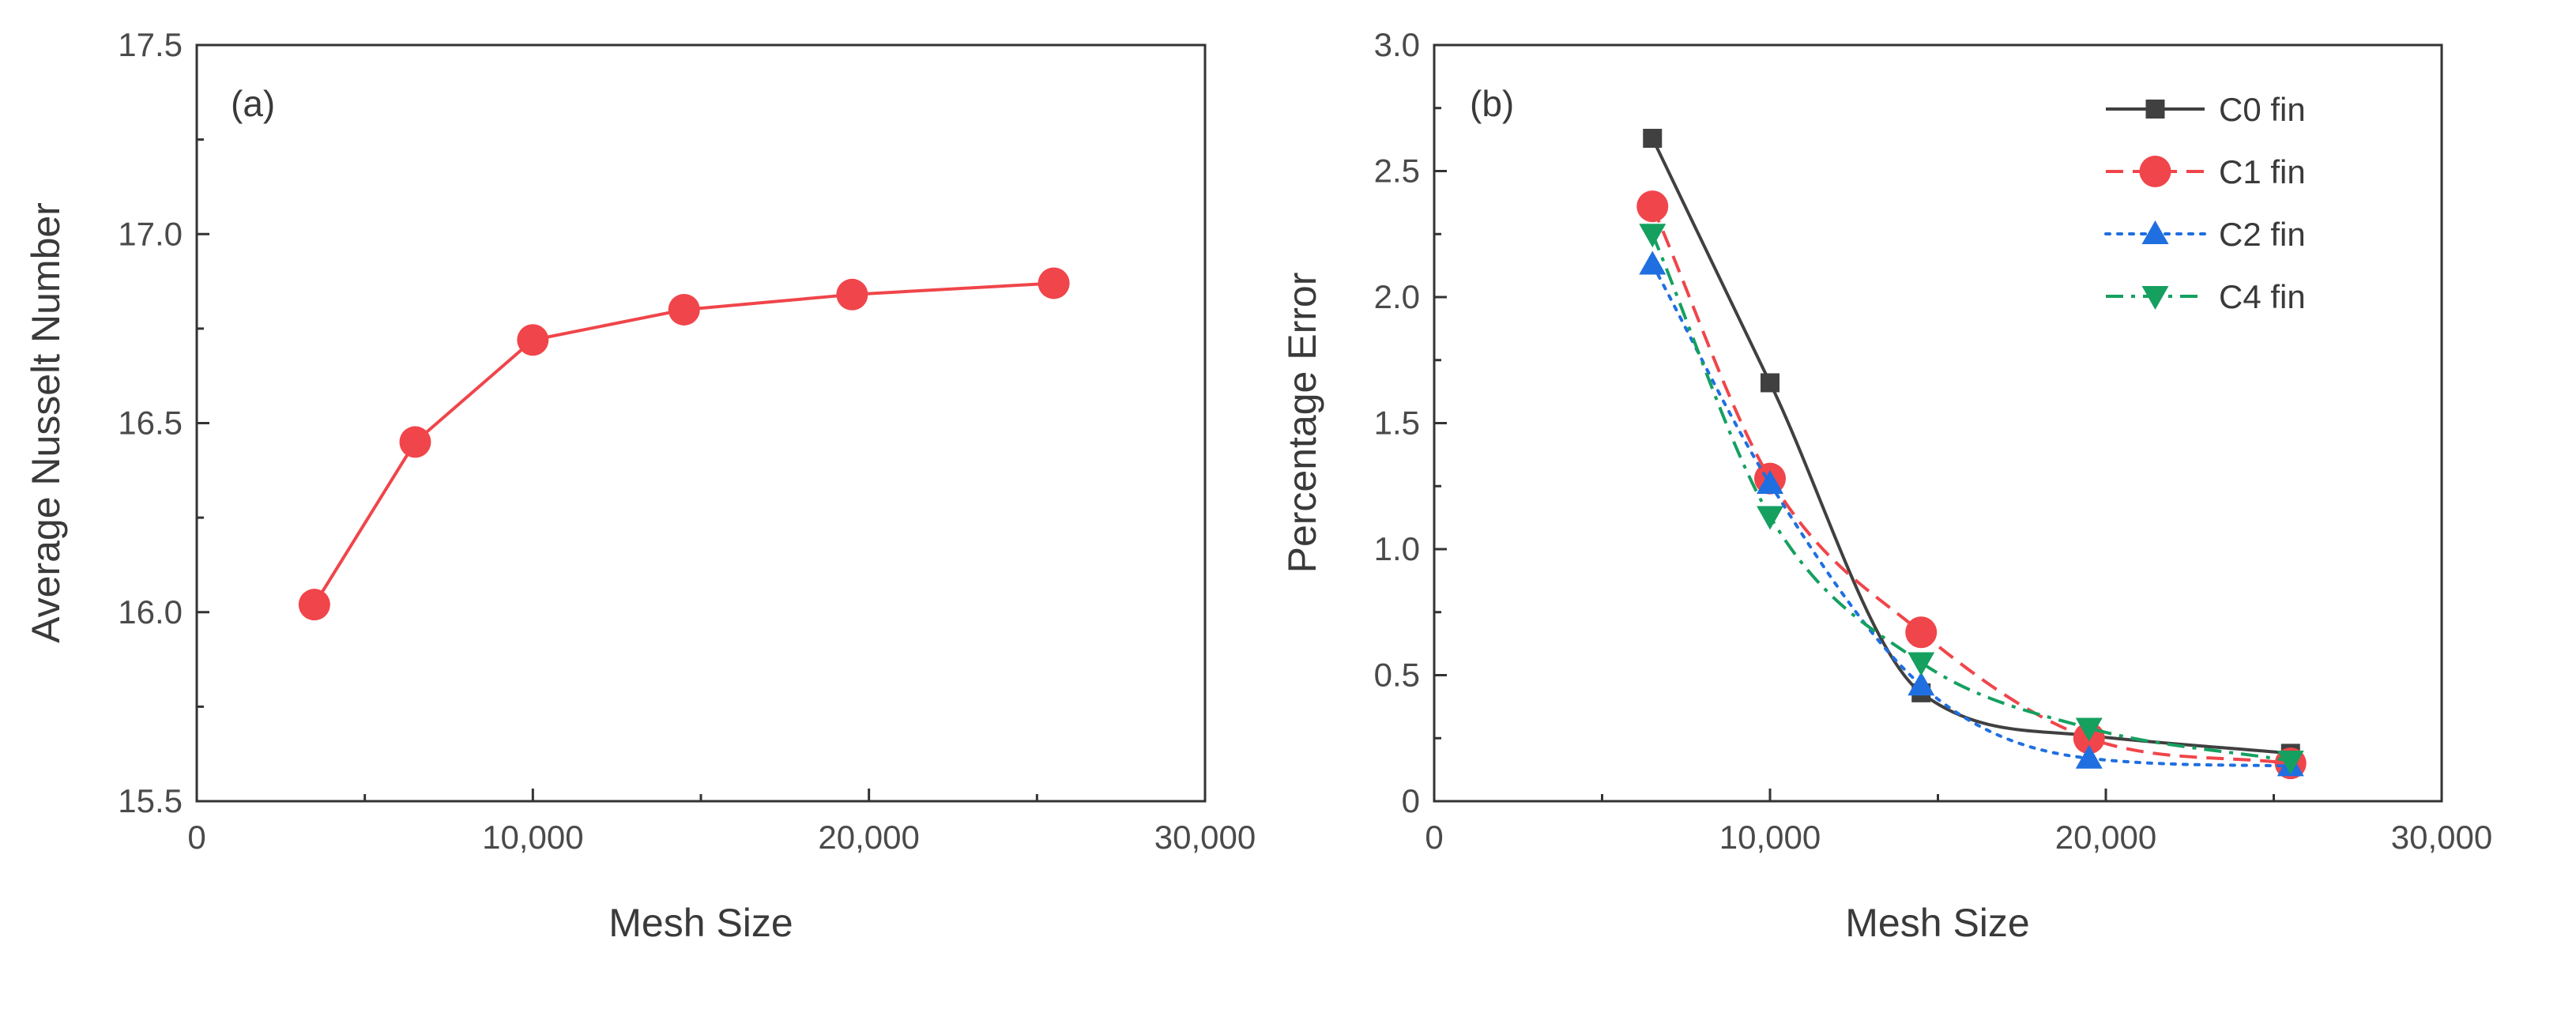 Image resolution: width=2576 pixels, height=1009 pixels. Describe the element at coordinates (150, 612) in the screenshot. I see `y-tick-label: 16.0` at that location.